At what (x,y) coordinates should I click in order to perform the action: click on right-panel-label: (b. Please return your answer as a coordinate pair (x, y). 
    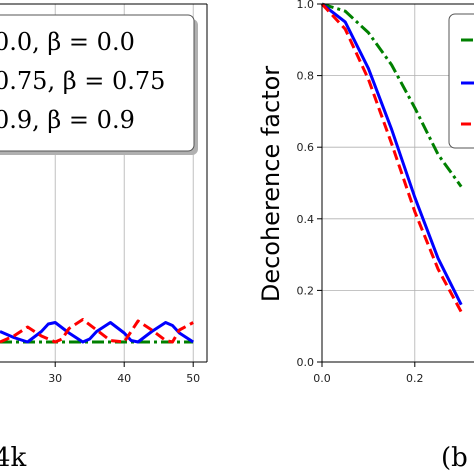
    Looking at the image, I should click on (454, 458).